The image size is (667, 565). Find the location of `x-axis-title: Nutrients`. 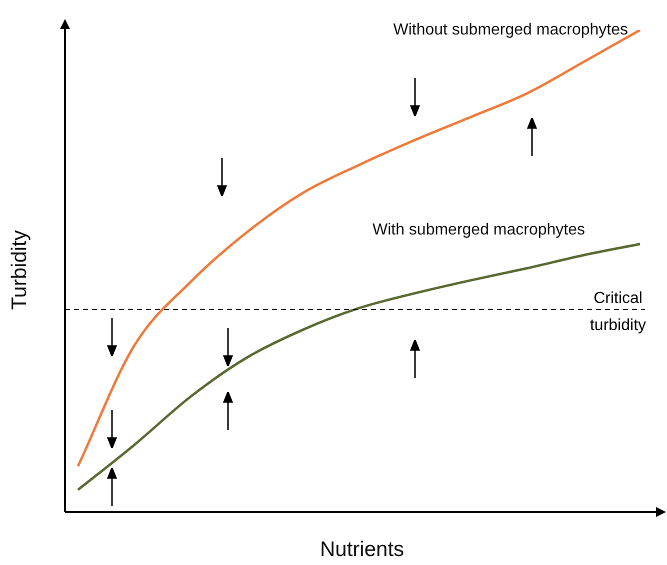

x-axis-title: Nutrients is located at coordinates (362, 550).